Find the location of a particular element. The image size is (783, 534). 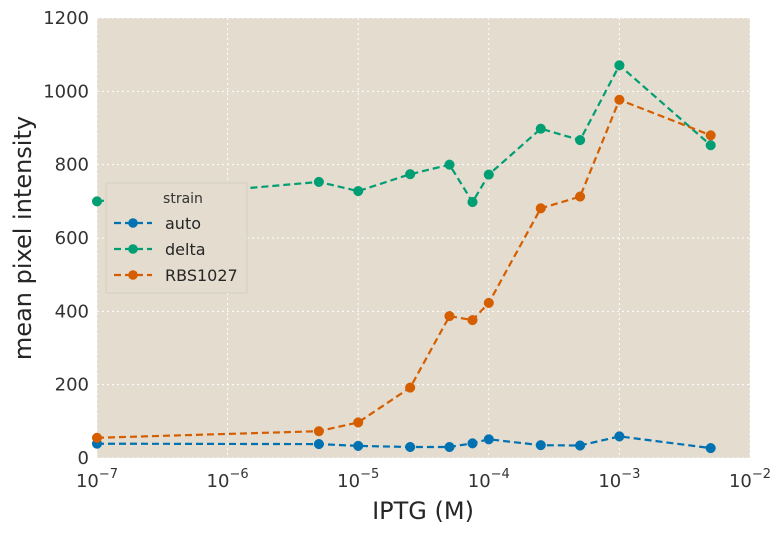

x-tick-label: 10⁻⁷ is located at coordinates (97, 479).